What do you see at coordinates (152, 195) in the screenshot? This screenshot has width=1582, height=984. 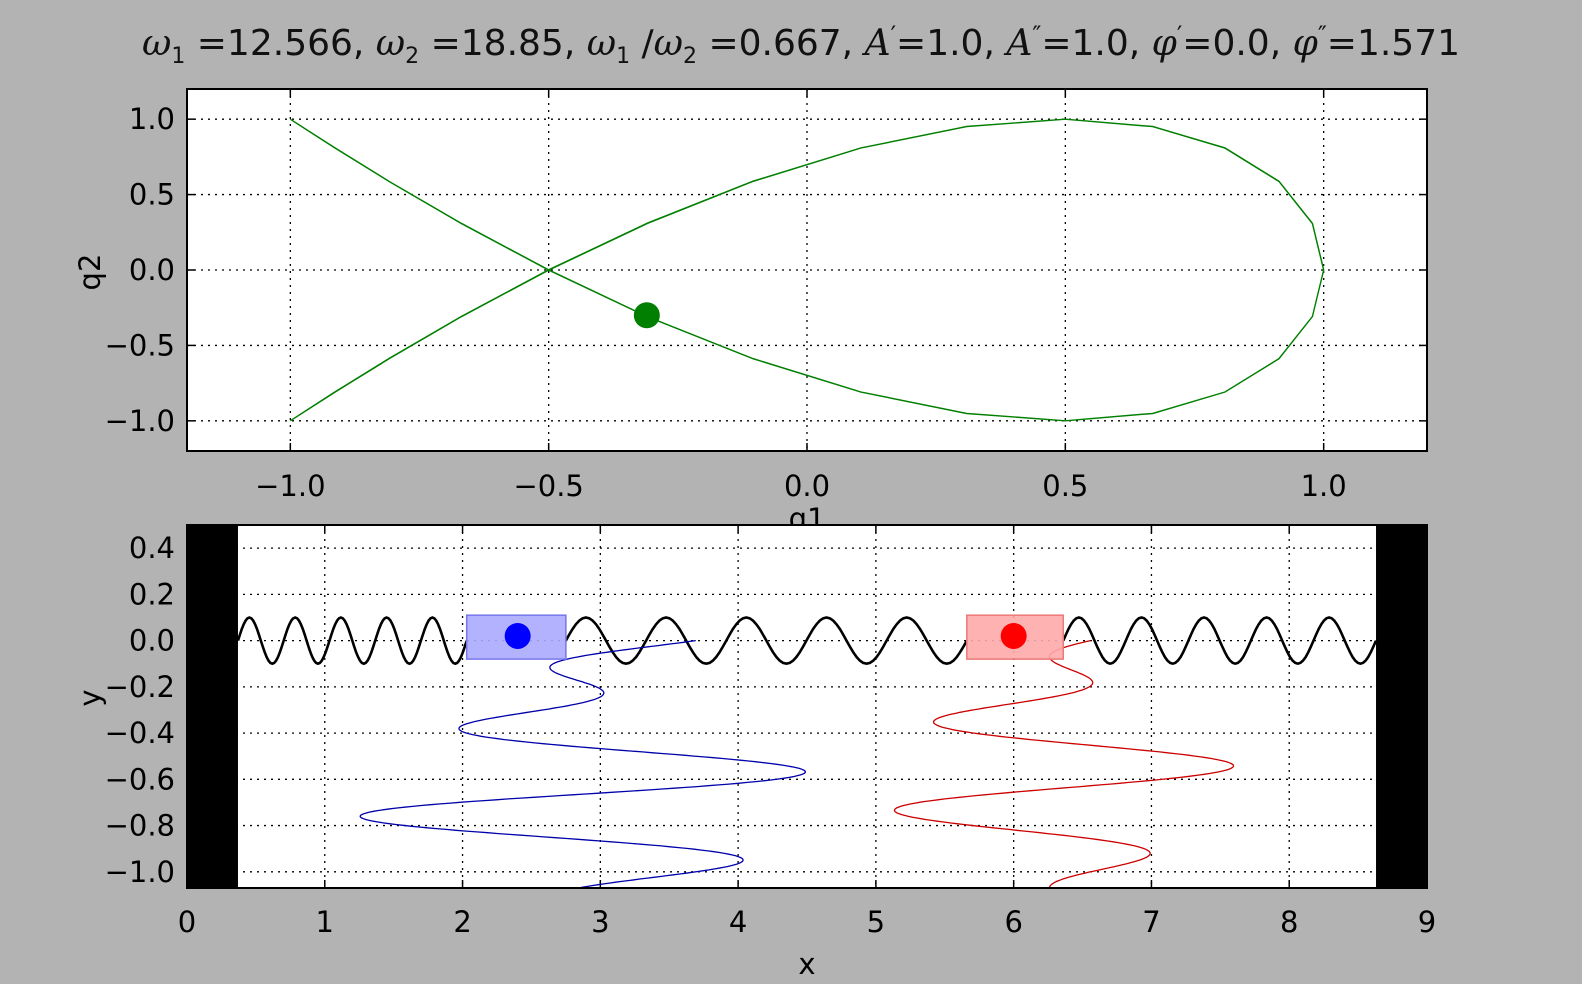 I see `phase-y-tick-label: 0.5` at bounding box center [152, 195].